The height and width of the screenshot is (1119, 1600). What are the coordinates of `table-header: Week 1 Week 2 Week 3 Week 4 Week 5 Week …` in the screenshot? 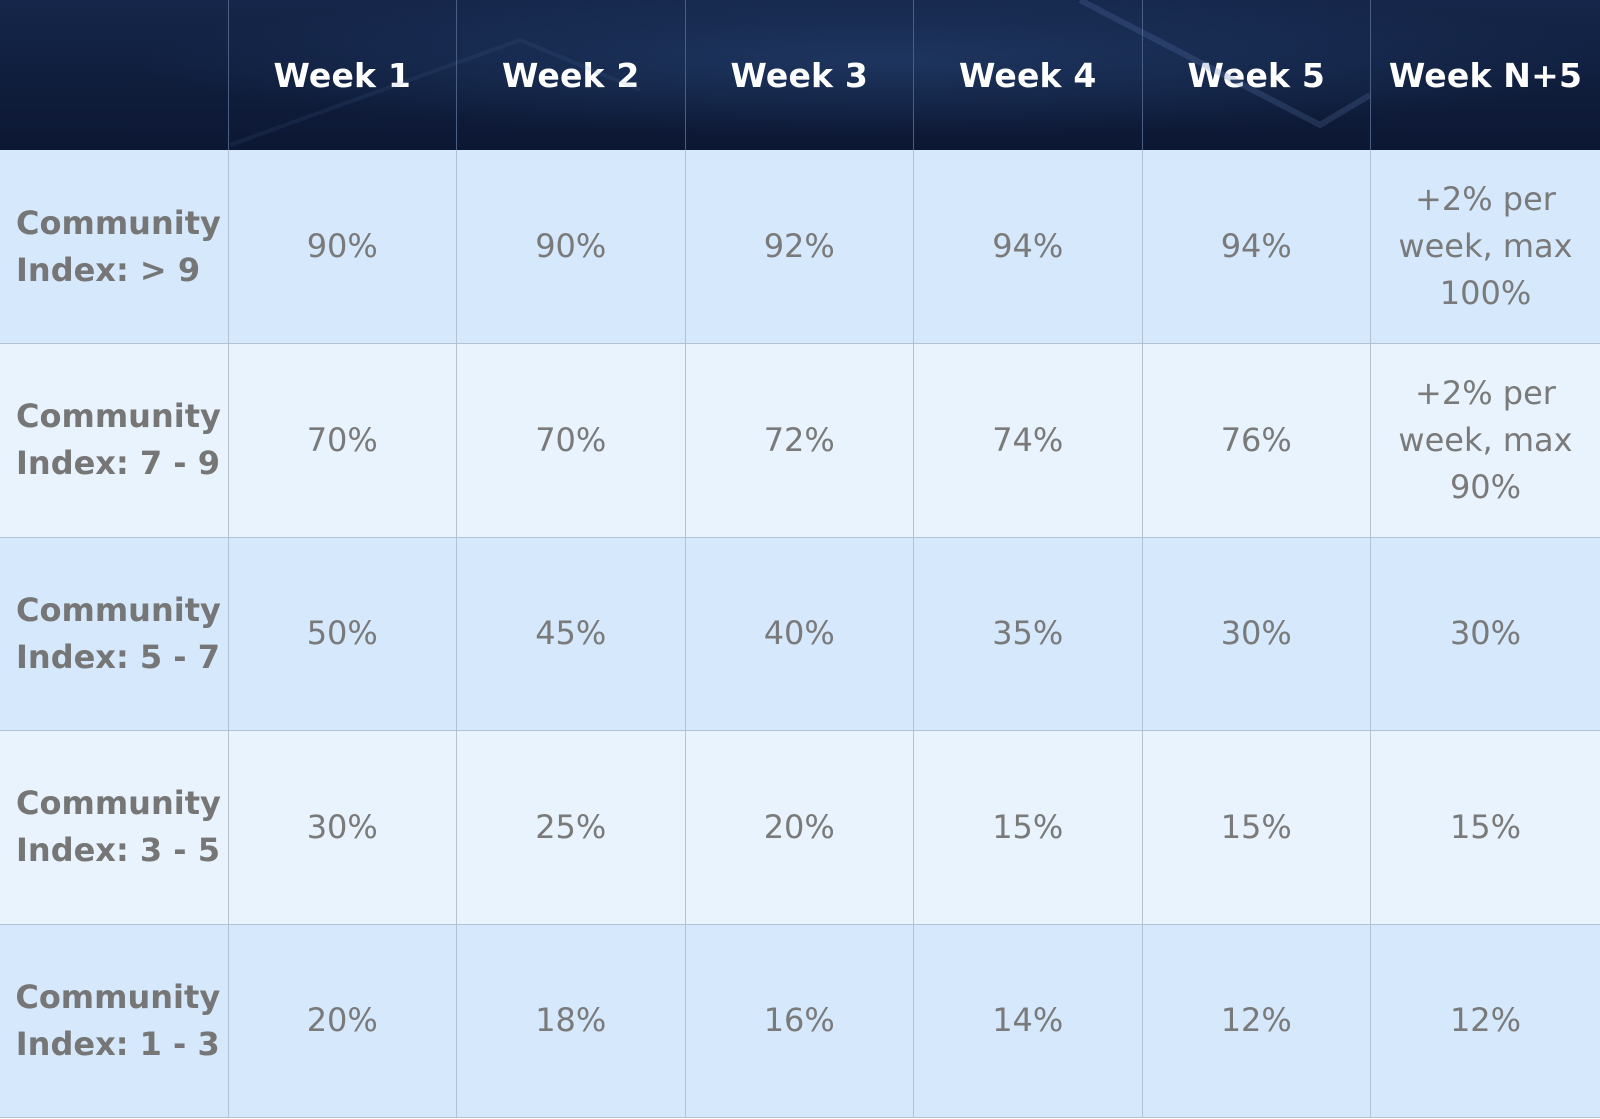 It's located at (800, 75).